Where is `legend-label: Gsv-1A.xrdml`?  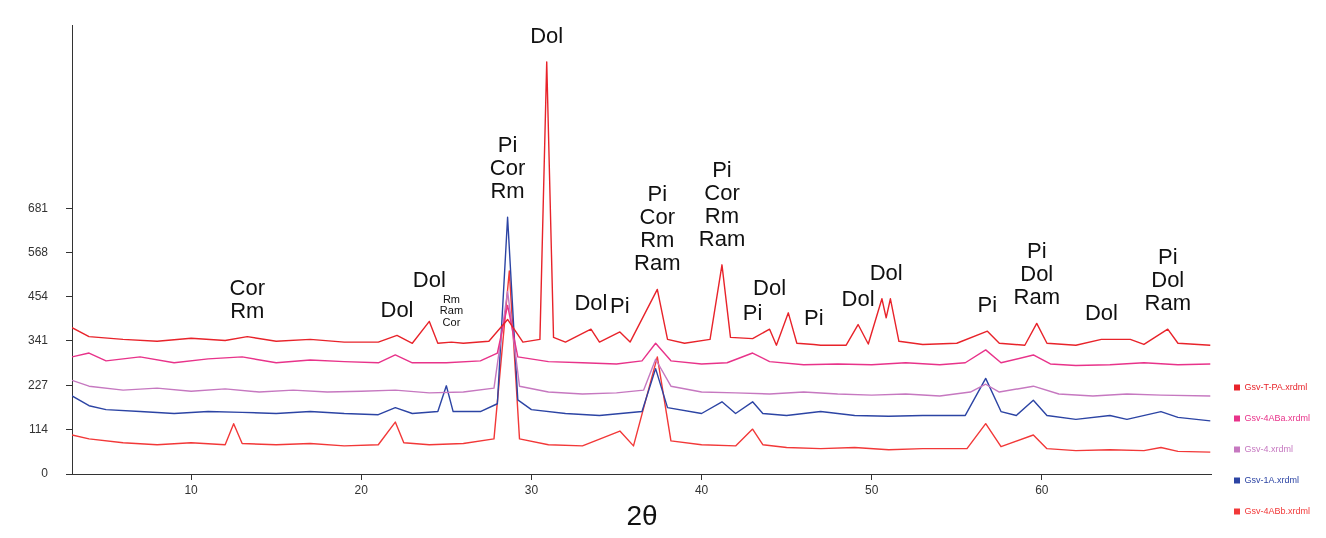
legend-label: Gsv-1A.xrdml is located at coordinates (1271, 479).